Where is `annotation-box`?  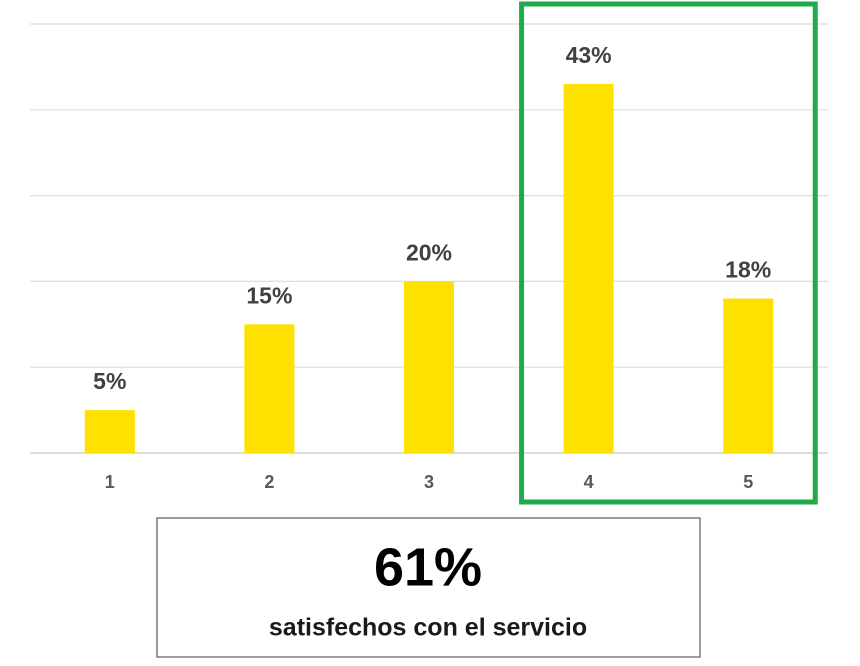
annotation-box is located at coordinates (428, 587).